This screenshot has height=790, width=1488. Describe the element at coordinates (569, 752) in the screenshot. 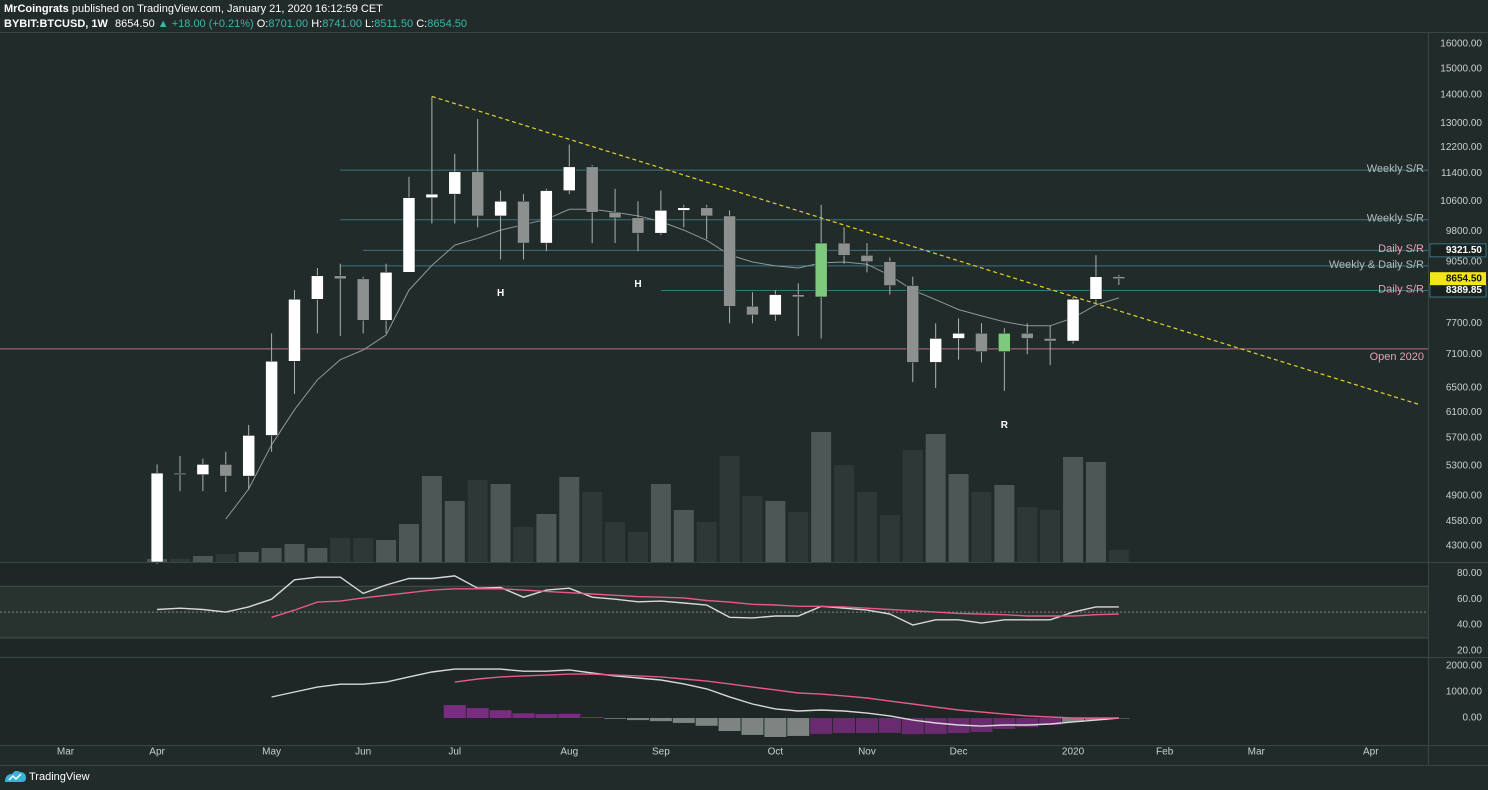

I see `x-tick-label: Aug` at that location.